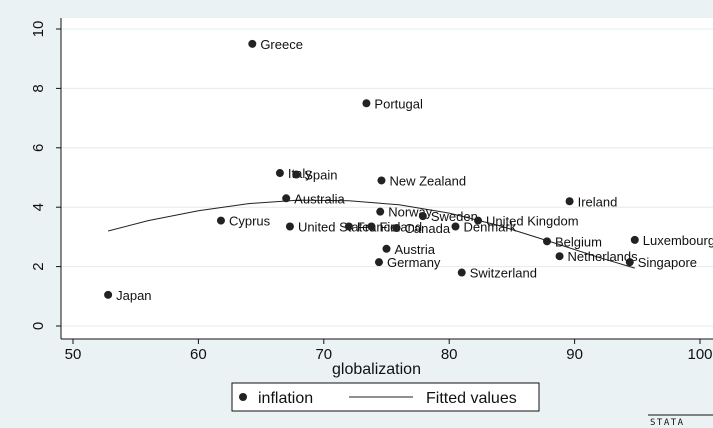 This screenshot has height=428, width=713. I want to click on point-label: Sweden, so click(454, 216).